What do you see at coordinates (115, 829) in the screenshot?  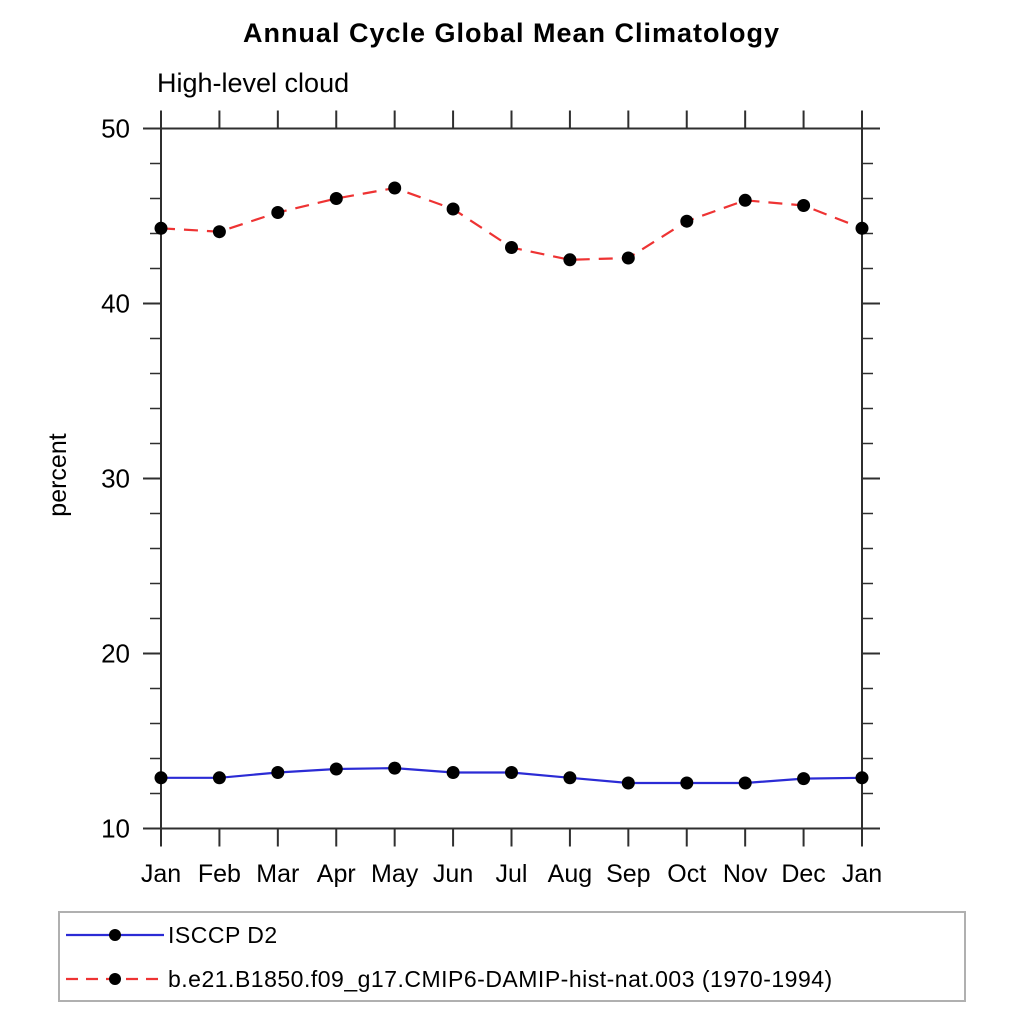 I see `y-tick-label: 10` at bounding box center [115, 829].